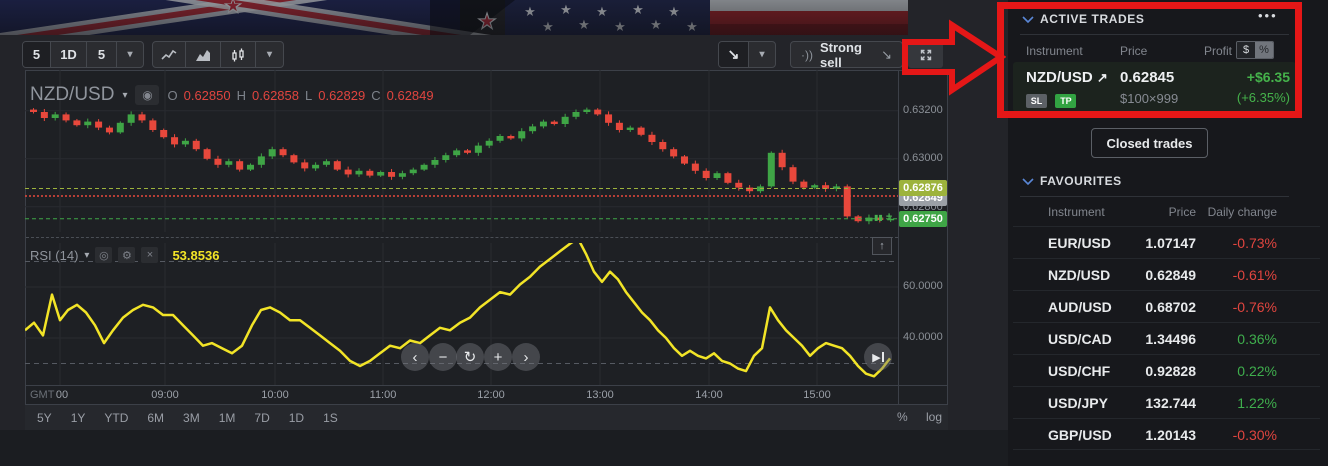  Describe the element at coordinates (1036, 101) in the screenshot. I see `sl-badge: SL` at that location.